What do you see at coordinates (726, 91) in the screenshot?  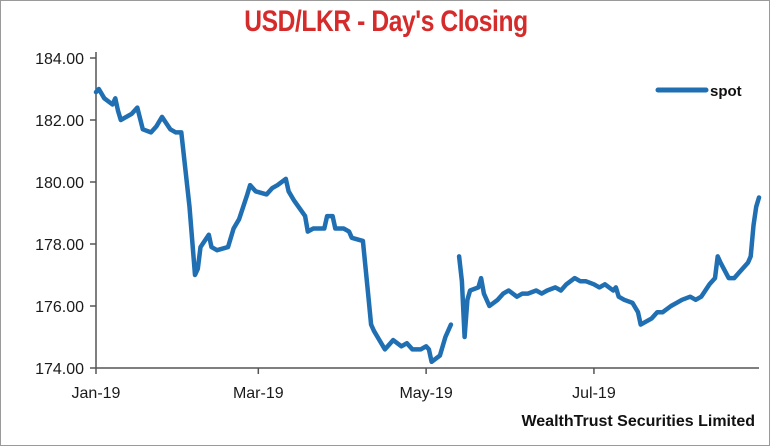 I see `legend-label: spot` at bounding box center [726, 91].